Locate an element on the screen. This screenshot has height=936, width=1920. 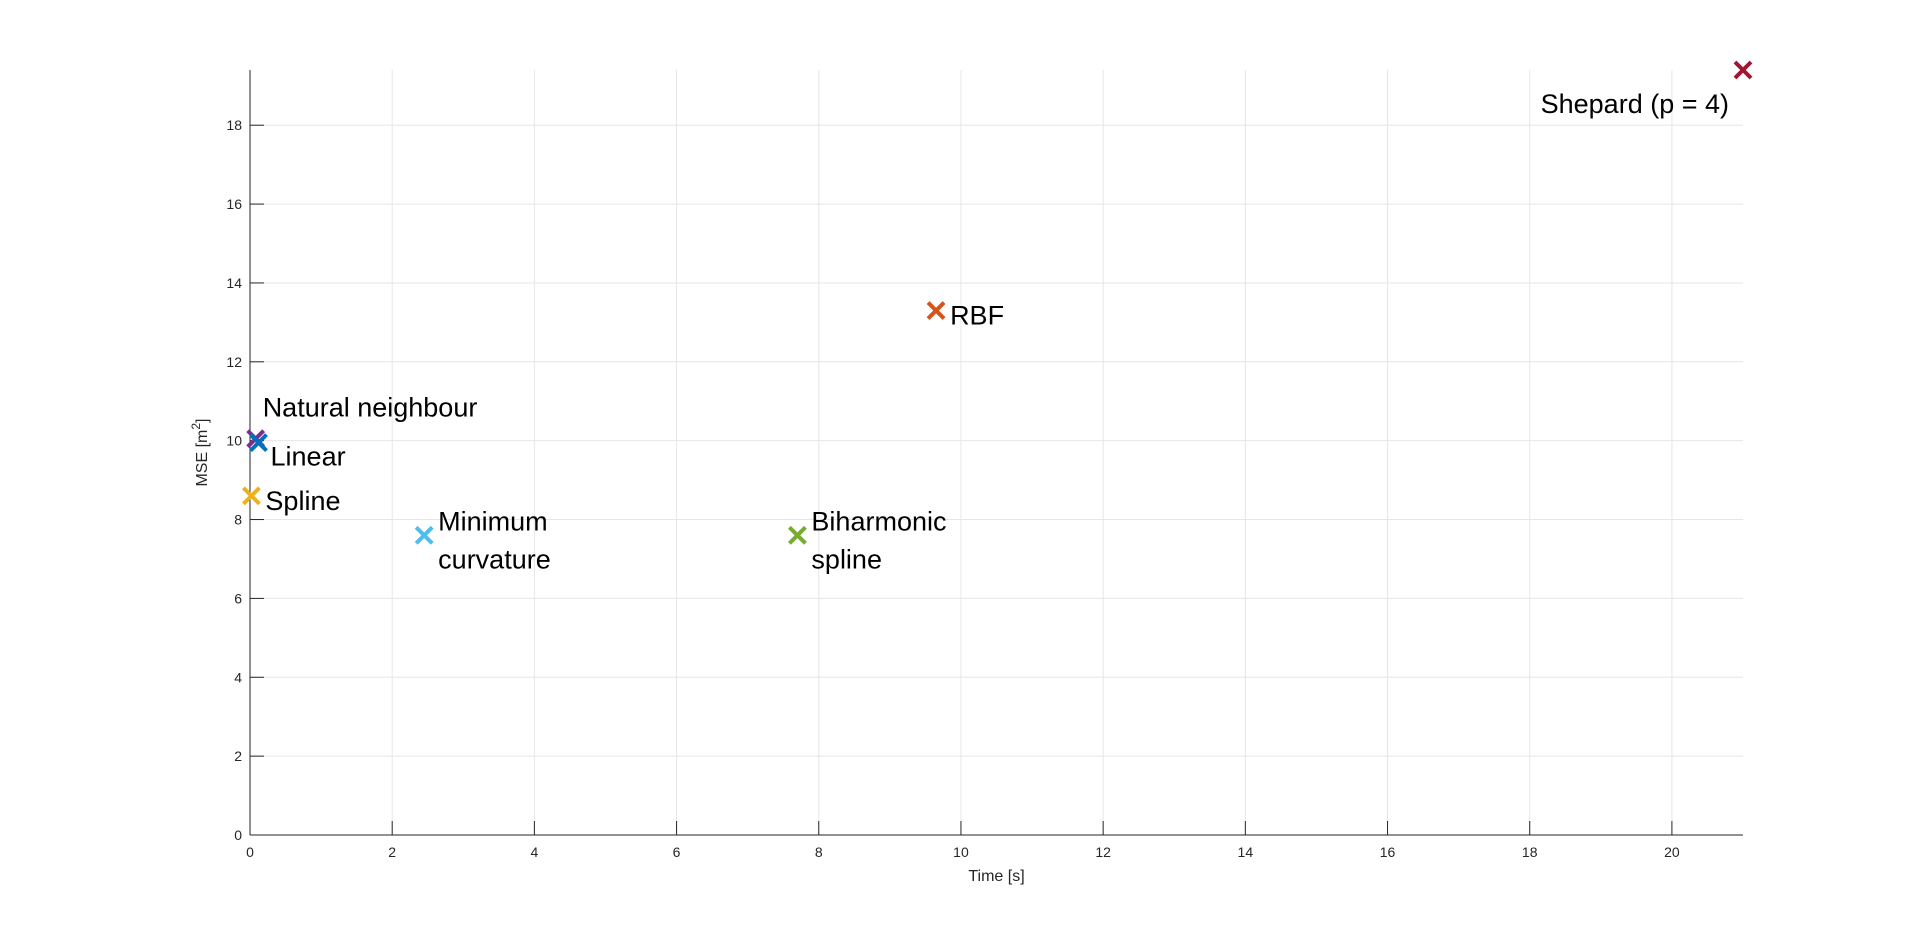
point-label-line: Spline is located at coordinates (302, 501).